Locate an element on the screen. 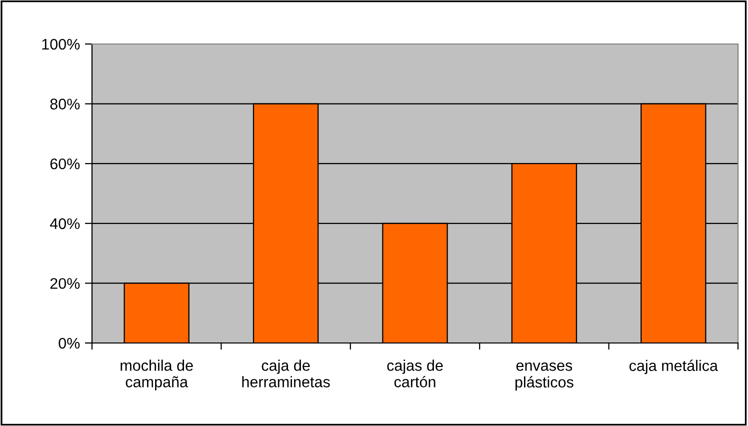 The image size is (748, 426). y-tick-label: 100% is located at coordinates (61, 44).